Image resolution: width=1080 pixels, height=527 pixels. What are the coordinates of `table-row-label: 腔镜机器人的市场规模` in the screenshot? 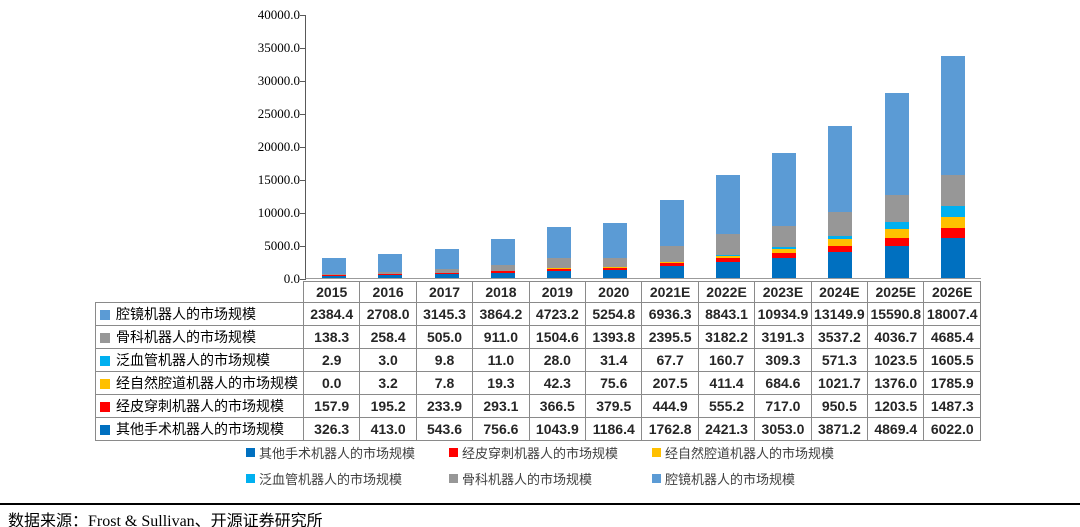 It's located at (199, 314).